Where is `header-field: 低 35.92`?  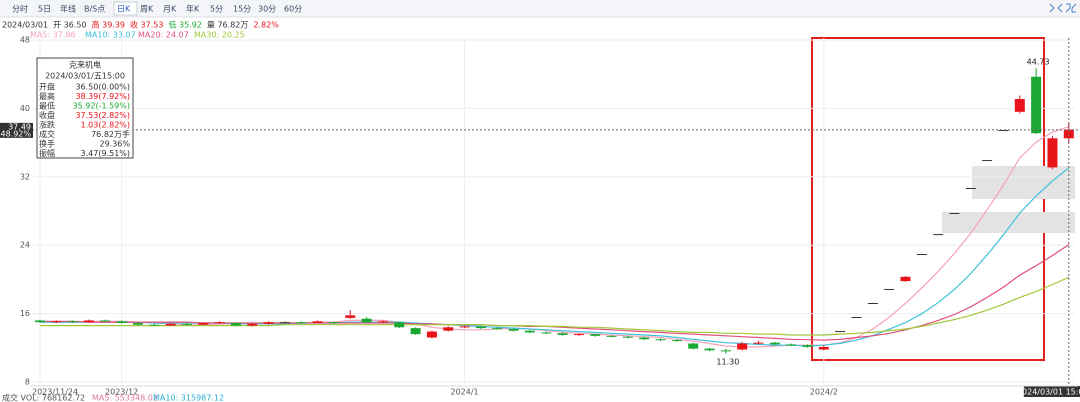
header-field: 低 35.92 is located at coordinates (184, 25).